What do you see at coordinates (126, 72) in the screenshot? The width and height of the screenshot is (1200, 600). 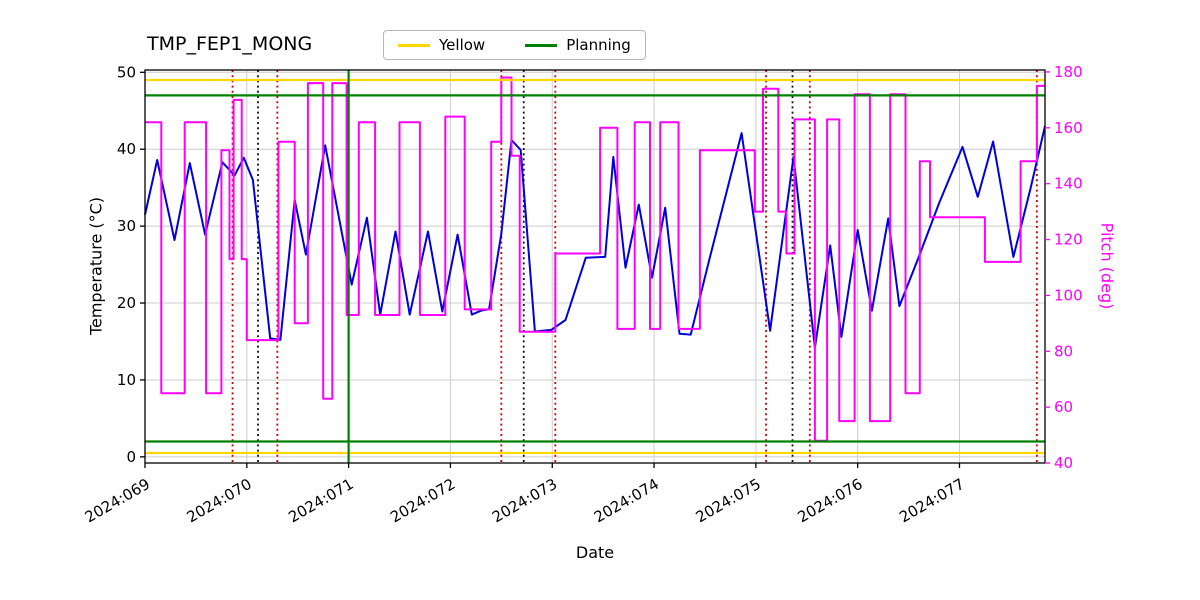 I see `y-left-tick-label: 50` at bounding box center [126, 72].